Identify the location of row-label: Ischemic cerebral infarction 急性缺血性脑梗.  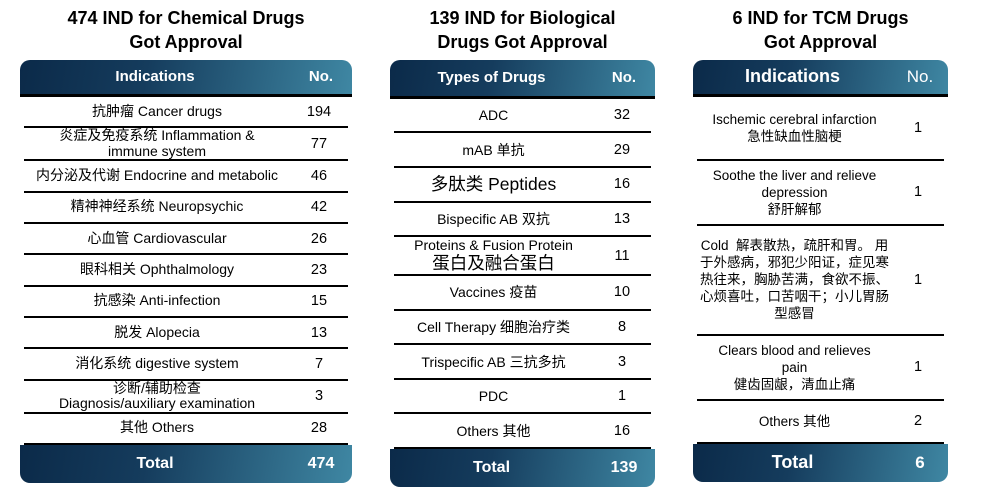
(794, 128).